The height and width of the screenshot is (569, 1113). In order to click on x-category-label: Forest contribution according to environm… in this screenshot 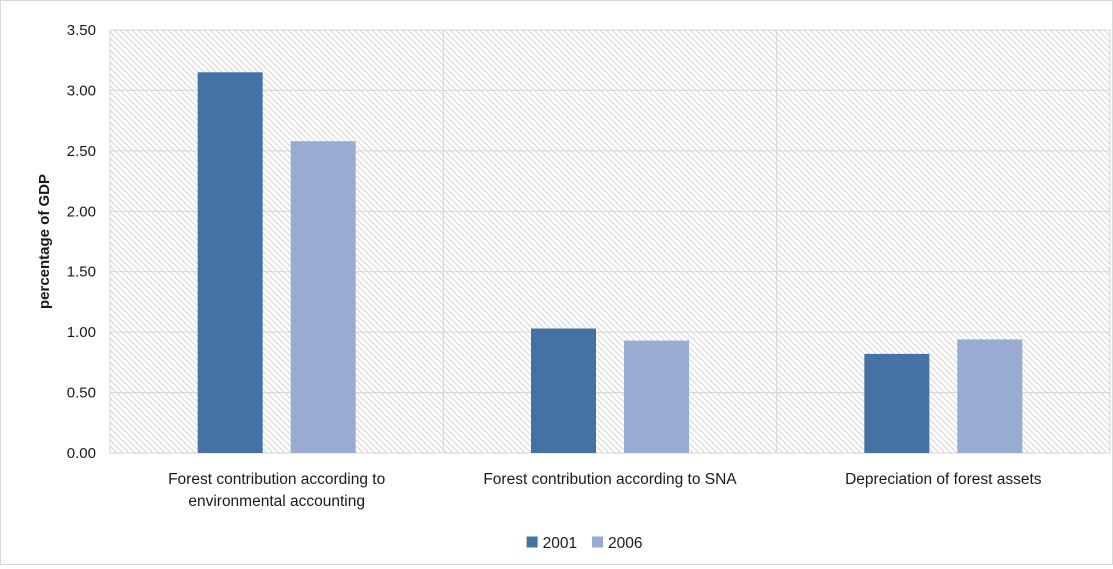, I will do `click(276, 490)`.